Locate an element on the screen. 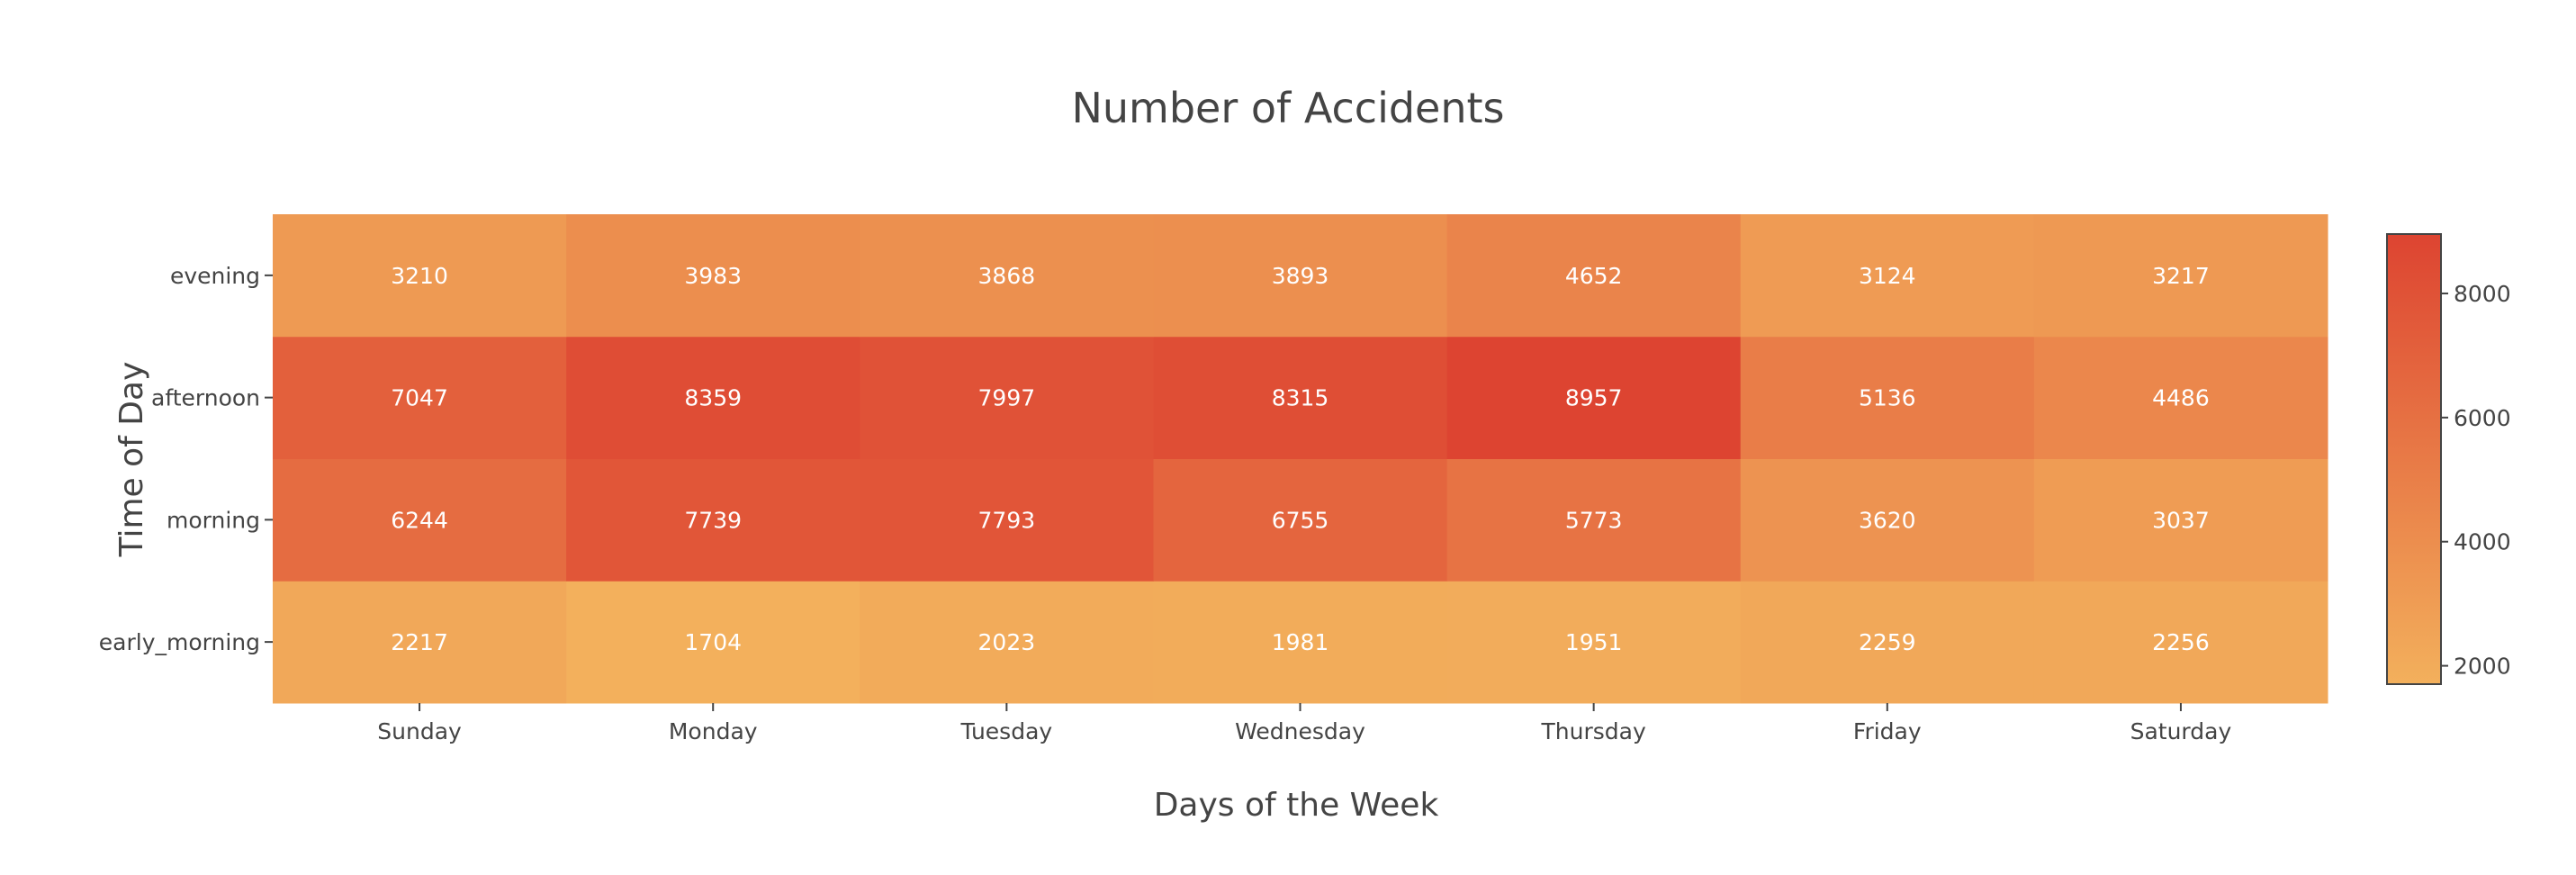  colorbar-tick-label: 4000 is located at coordinates (2482, 542).